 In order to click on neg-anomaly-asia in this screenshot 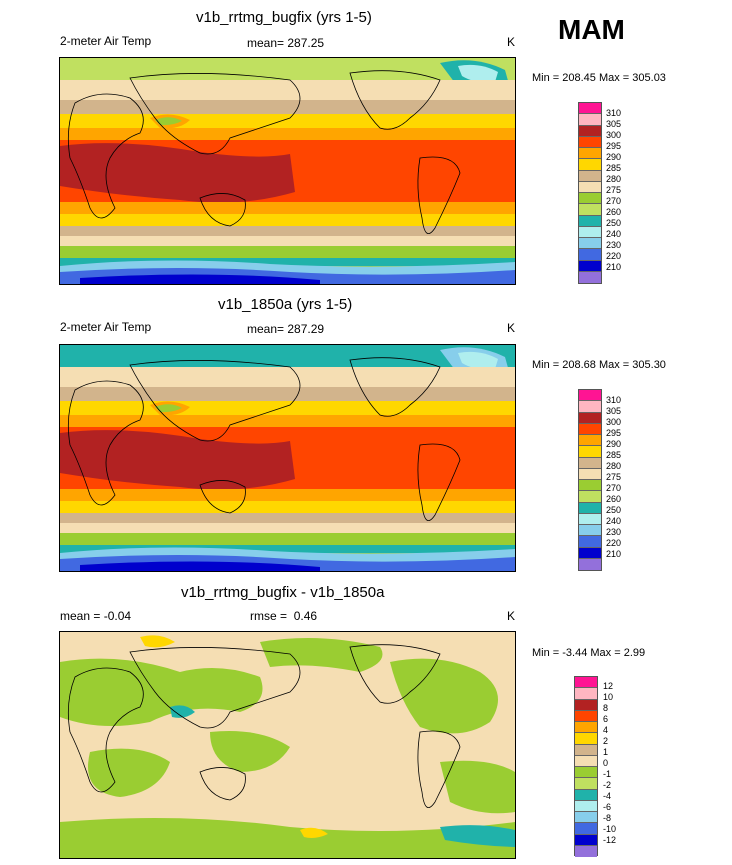, I will do `click(161, 692)`.